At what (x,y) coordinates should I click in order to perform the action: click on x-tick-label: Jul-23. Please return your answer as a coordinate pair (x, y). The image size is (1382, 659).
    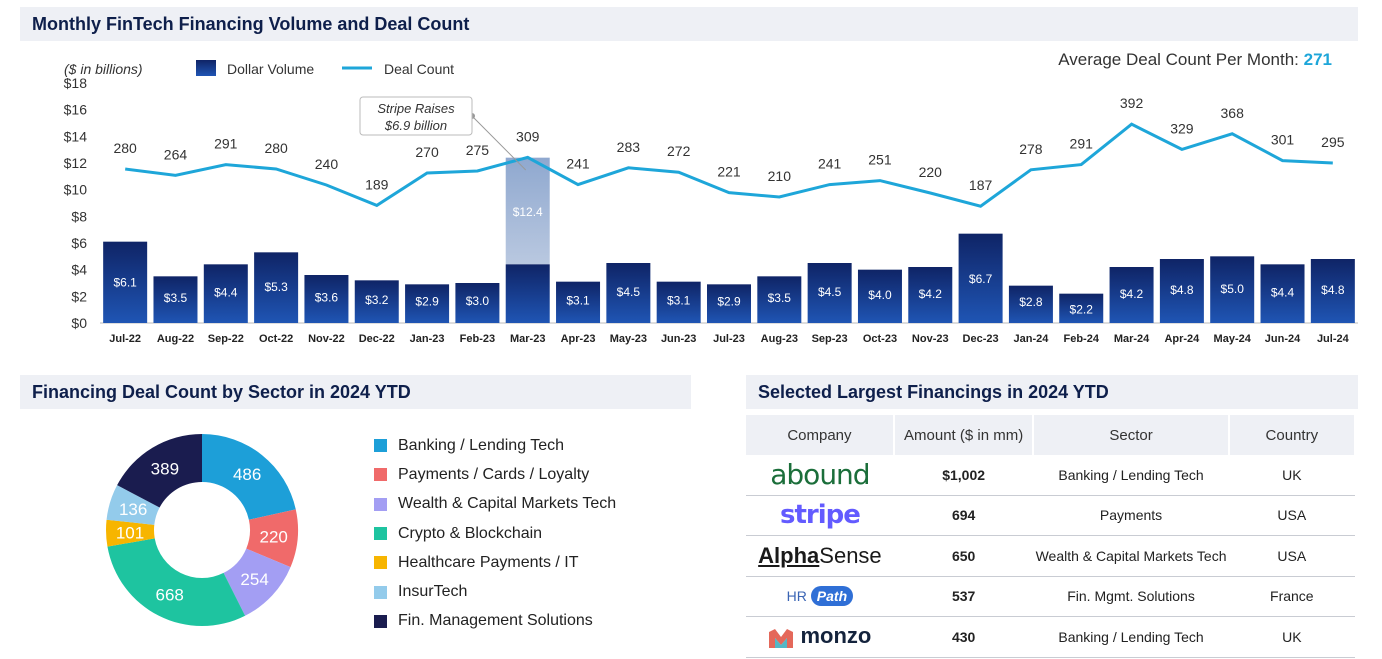
    Looking at the image, I should click on (729, 339).